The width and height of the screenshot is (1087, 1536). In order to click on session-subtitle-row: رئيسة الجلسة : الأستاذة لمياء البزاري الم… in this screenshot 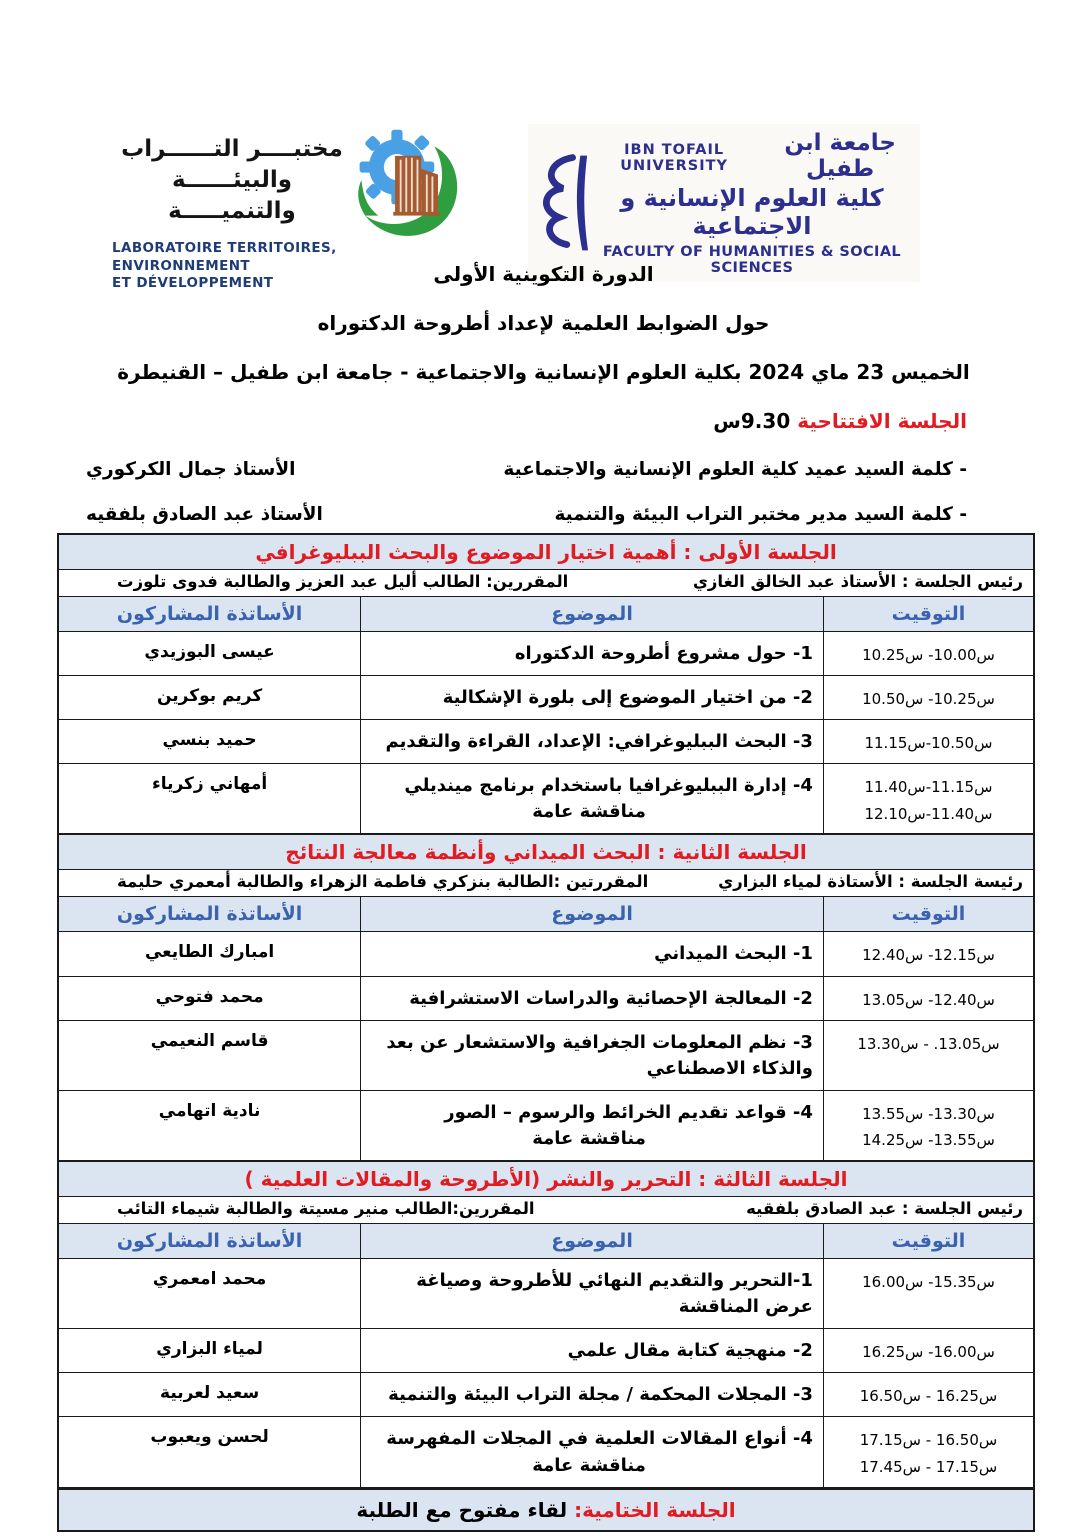, I will do `click(546, 883)`.